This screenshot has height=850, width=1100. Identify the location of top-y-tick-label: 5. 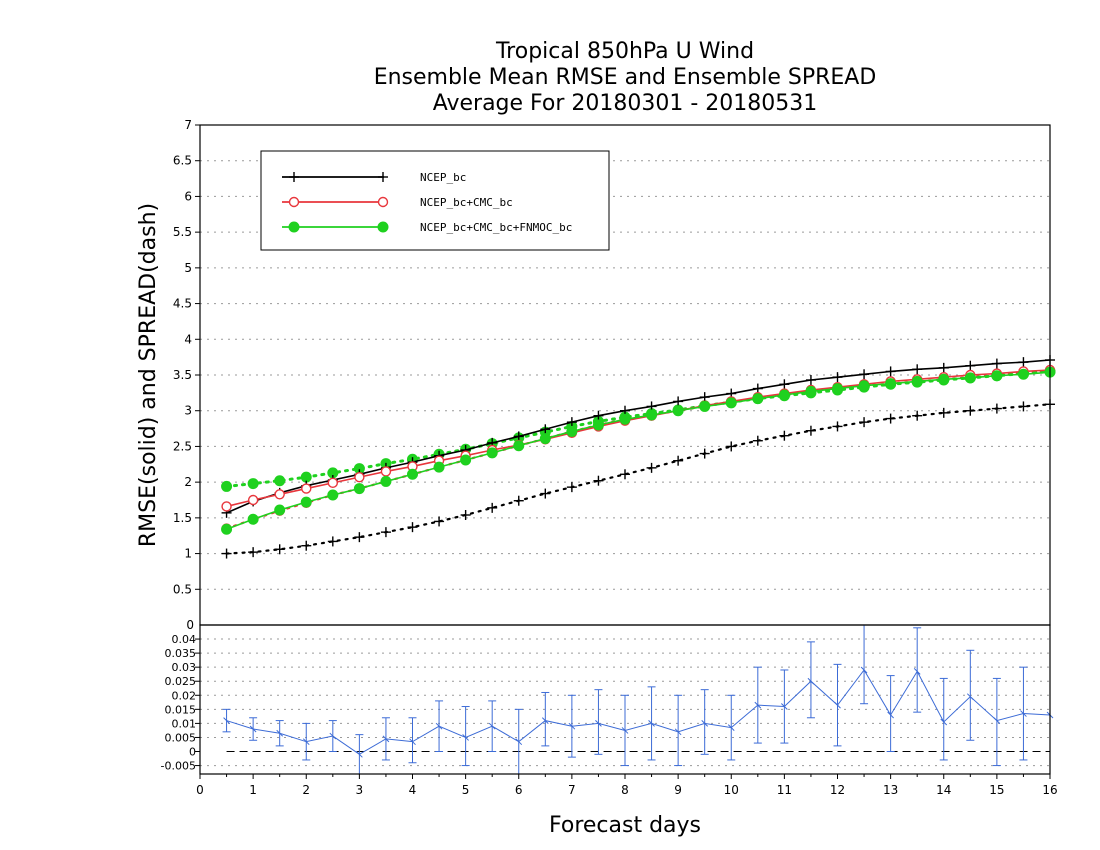
(188, 268).